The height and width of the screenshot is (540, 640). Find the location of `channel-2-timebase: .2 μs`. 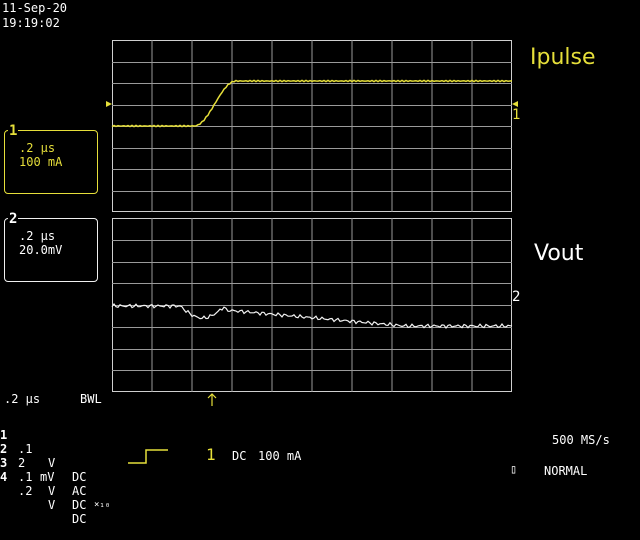

channel-2-timebase: .2 μs is located at coordinates (37, 236).